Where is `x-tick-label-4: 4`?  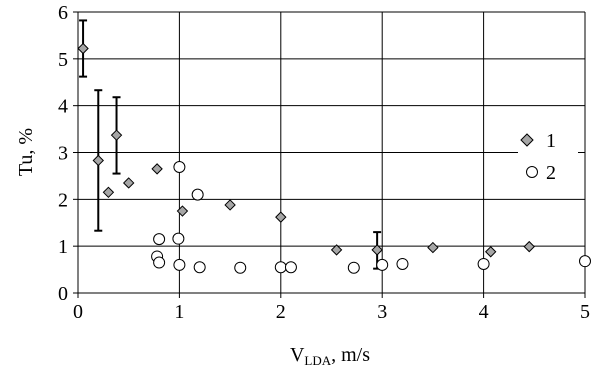 x-tick-label-4: 4 is located at coordinates (484, 312).